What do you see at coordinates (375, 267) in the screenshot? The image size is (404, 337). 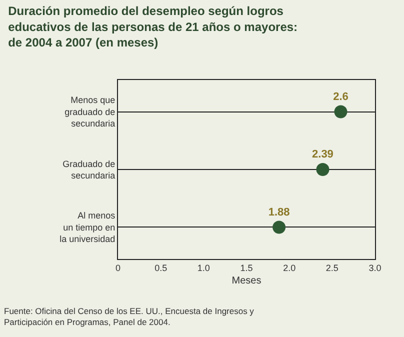 I see `x-tick-label: 3.0` at bounding box center [375, 267].